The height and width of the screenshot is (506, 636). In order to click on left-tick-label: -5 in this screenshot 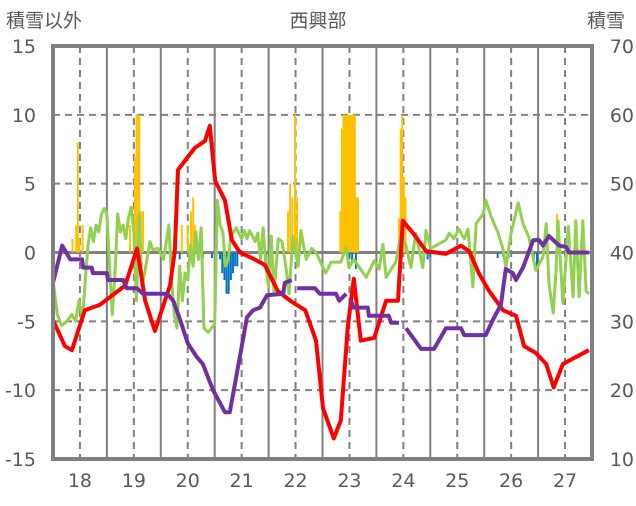, I will do `click(26, 322)`.